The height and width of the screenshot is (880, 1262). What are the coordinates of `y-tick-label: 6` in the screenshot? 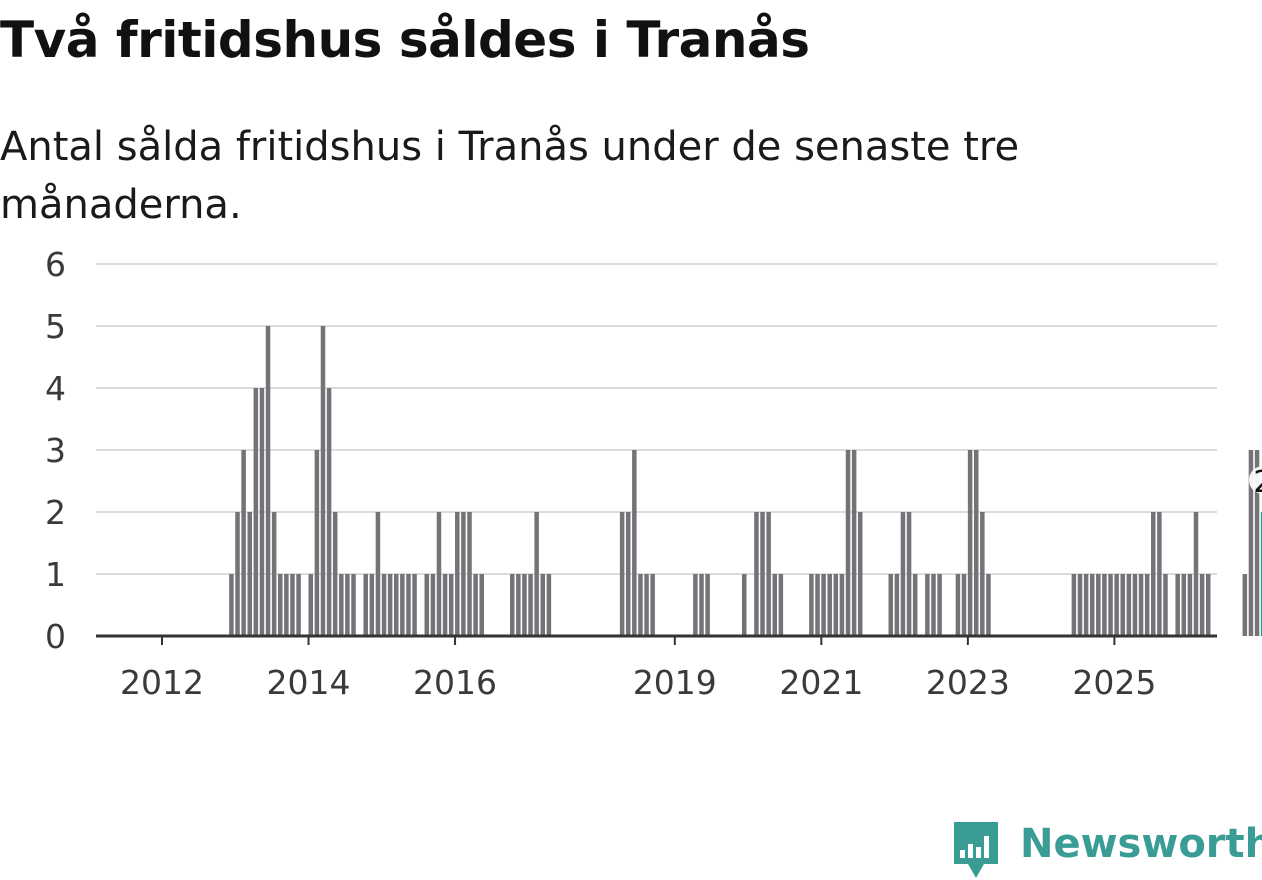 It's located at (55, 264).